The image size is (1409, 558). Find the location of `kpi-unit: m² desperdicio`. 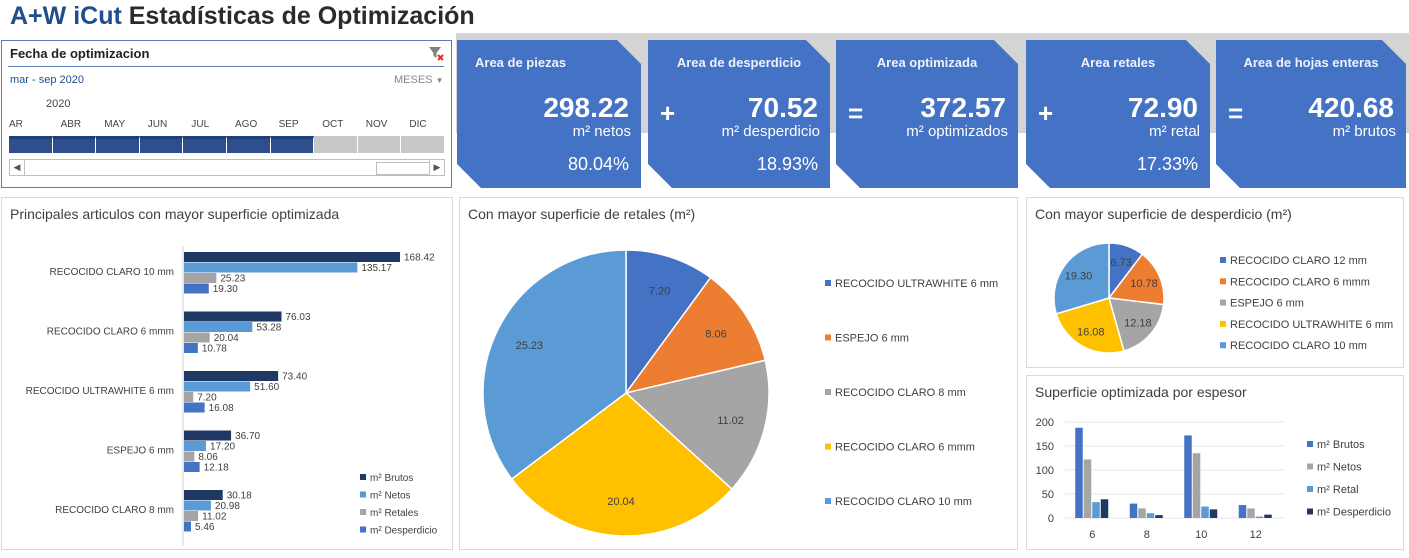

kpi-unit: m² desperdicio is located at coordinates (770, 131).